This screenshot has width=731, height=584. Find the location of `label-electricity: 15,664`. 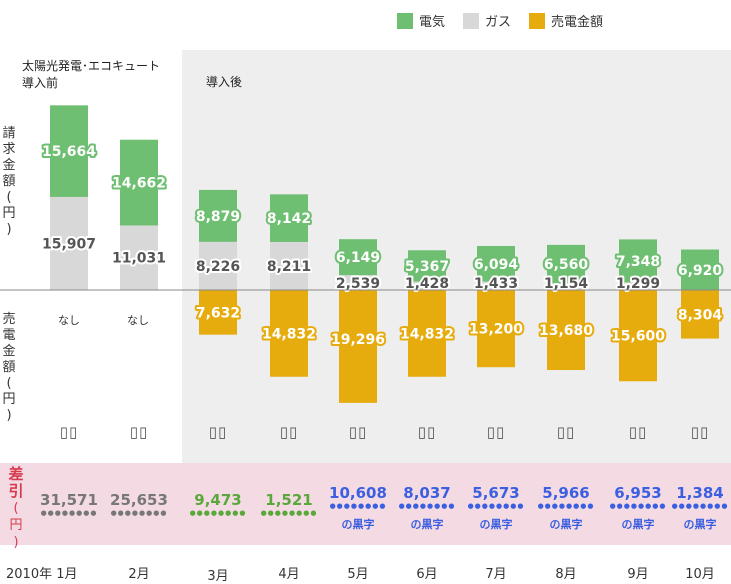

label-electricity: 15,664 is located at coordinates (69, 152).